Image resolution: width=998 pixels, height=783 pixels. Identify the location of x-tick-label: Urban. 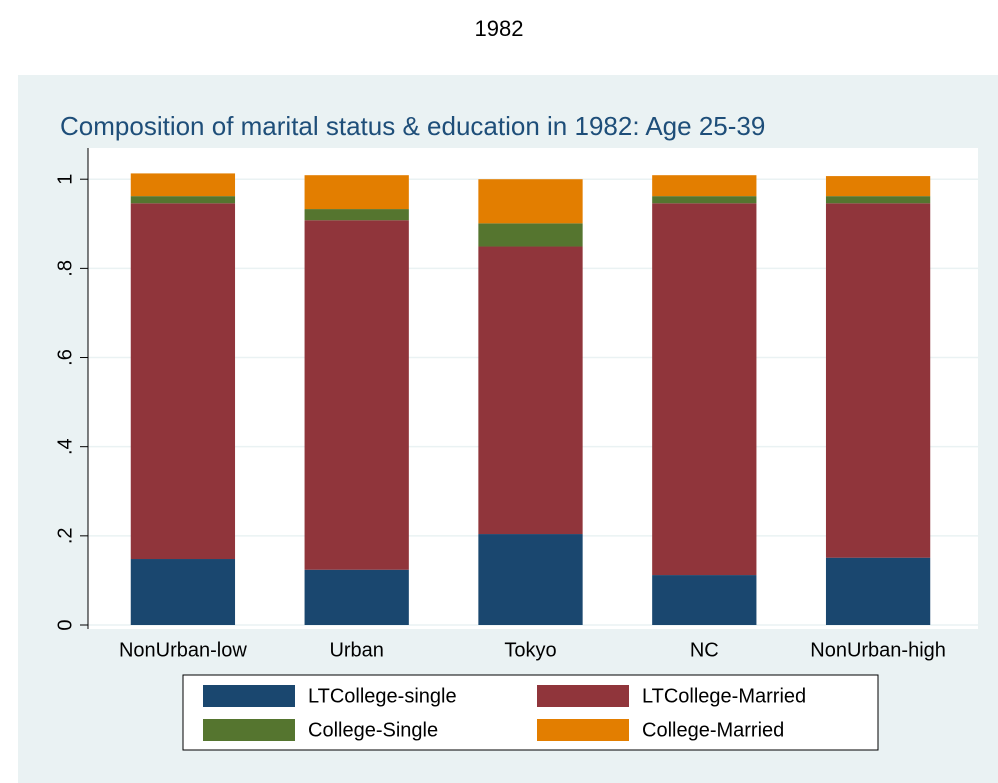
(356, 650).